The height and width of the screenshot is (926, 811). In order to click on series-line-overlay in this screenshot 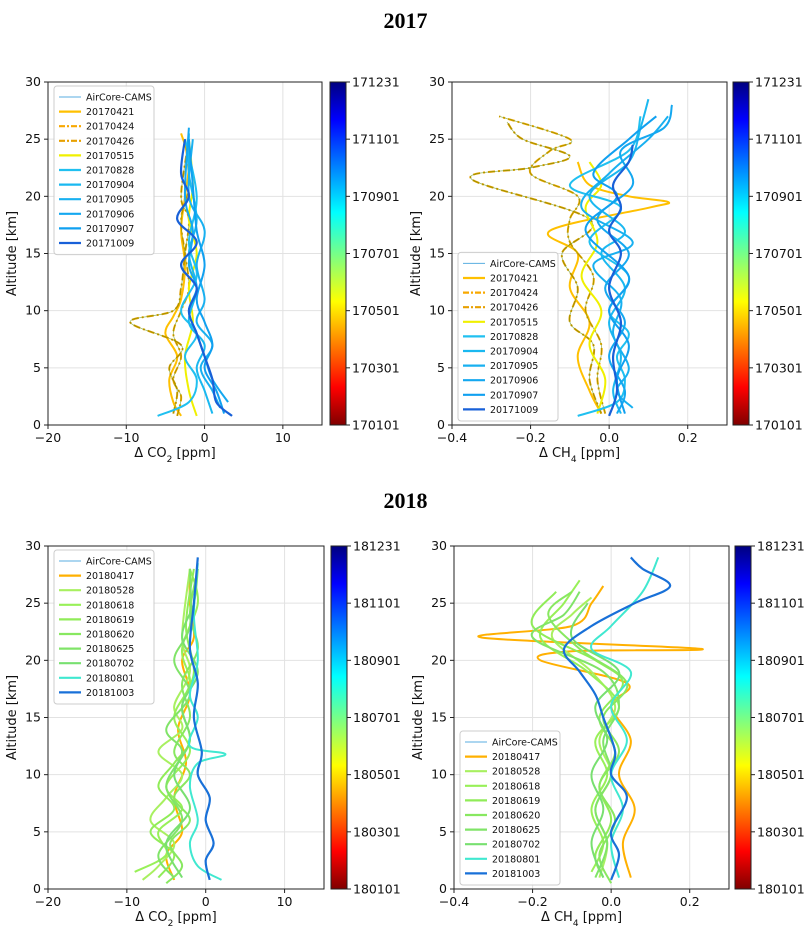, I will do `click(552, 264)`.